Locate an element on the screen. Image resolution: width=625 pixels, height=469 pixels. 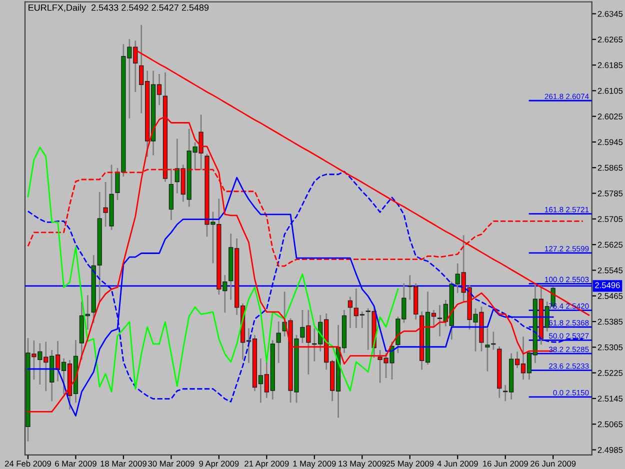
x-tick-label: 16 Jun 2009 is located at coordinates (505, 463).